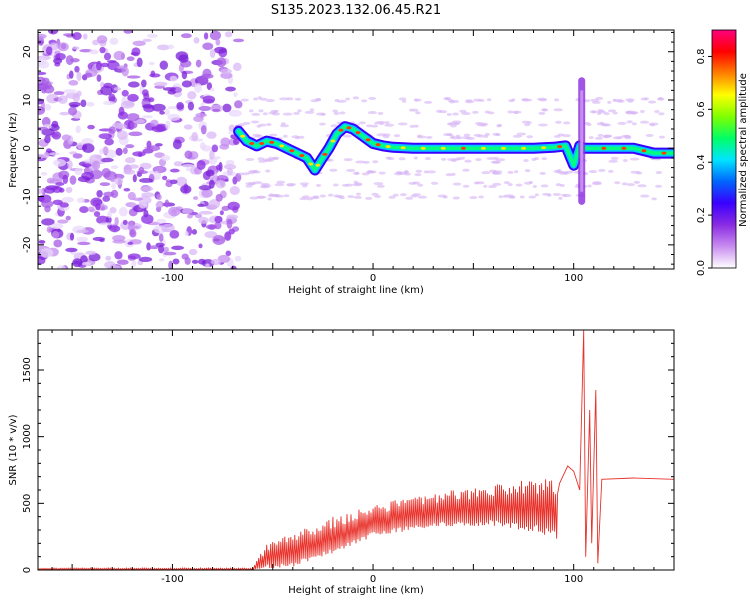 The height and width of the screenshot is (600, 750). Describe the element at coordinates (356, 10) in the screenshot. I see `chart-title: S135.2023.132.06.45.R21` at that location.